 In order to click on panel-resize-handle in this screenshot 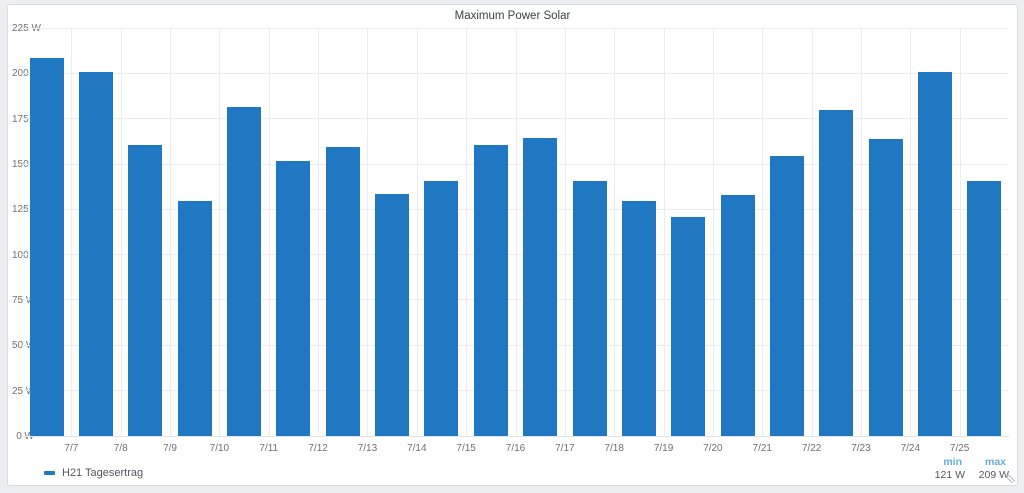, I will do `click(1010, 478)`.